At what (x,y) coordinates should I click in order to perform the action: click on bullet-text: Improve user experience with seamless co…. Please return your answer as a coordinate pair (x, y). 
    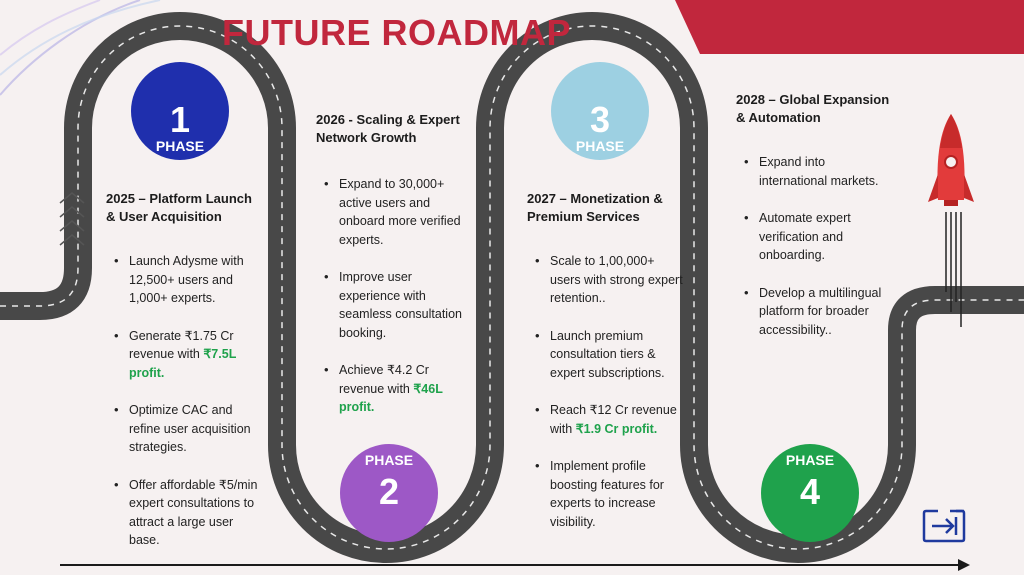
    Looking at the image, I should click on (400, 305).